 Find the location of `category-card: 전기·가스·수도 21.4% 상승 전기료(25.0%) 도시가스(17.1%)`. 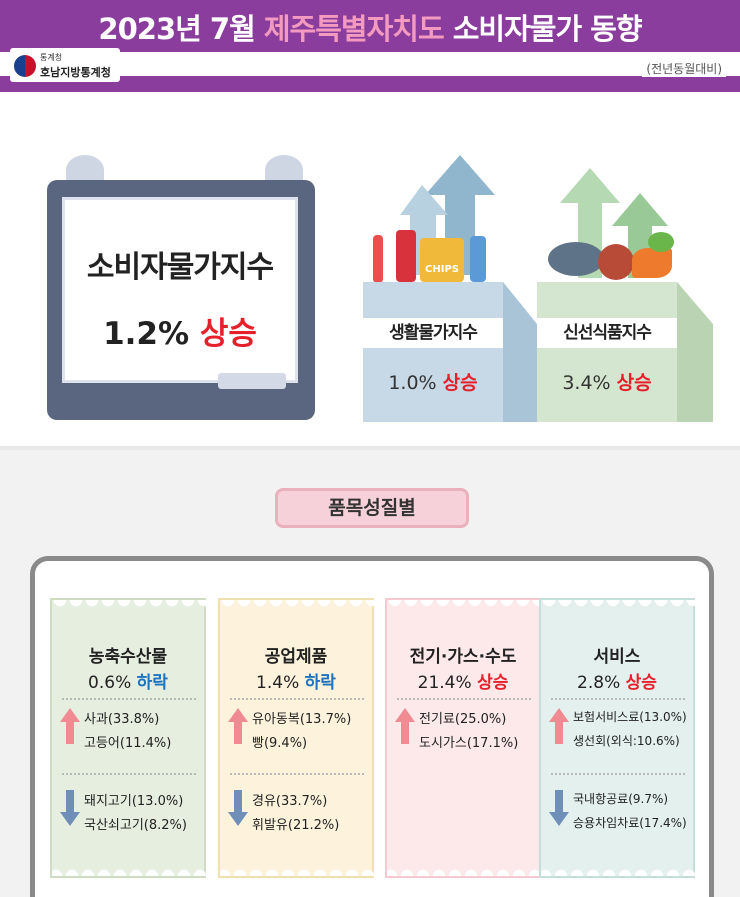

category-card: 전기·가스·수도 21.4% 상승 전기료(25.0%) 도시가스(17.1%) is located at coordinates (464, 738).